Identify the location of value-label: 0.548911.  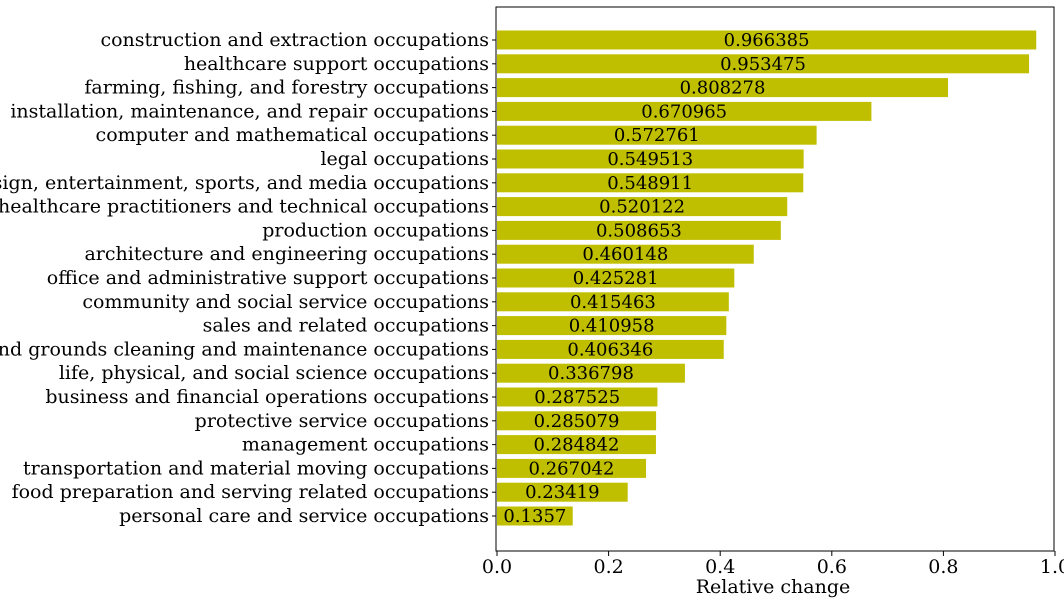
(650, 183).